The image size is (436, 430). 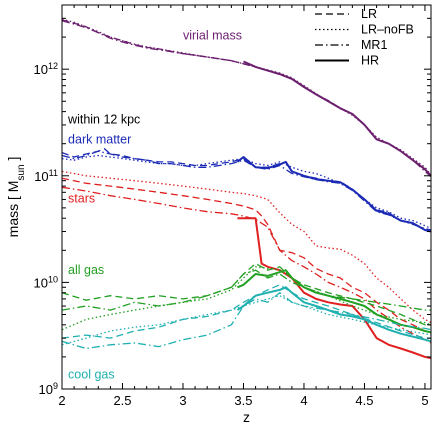 I want to click on x-tick-label: 2.5, so click(x=122, y=400).